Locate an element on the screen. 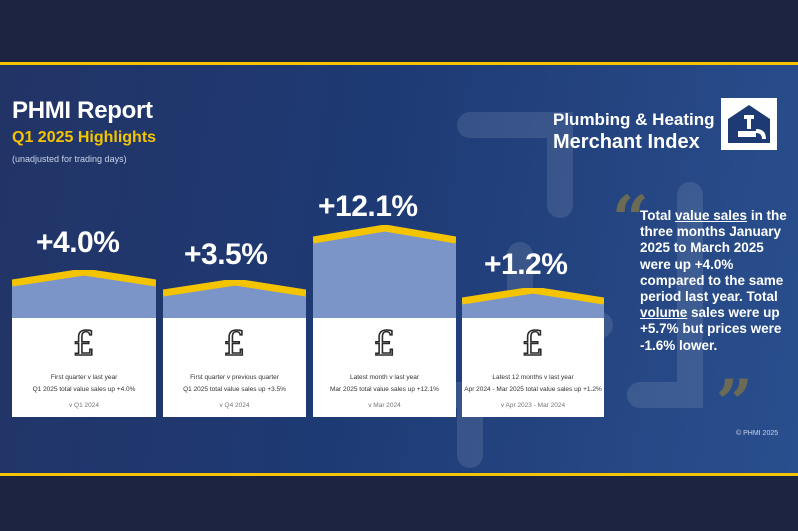  house-tap-logo-icon is located at coordinates (749, 124).